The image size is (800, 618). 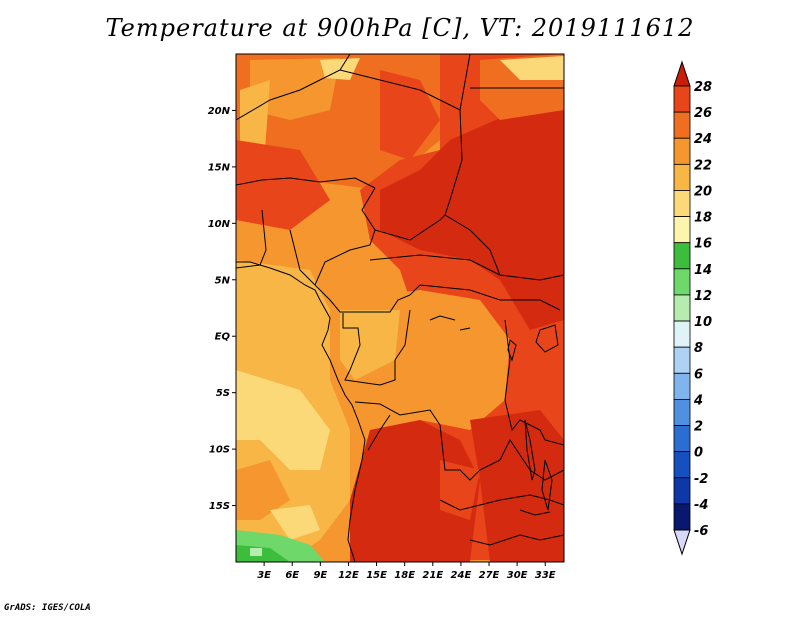 What do you see at coordinates (264, 575) in the screenshot?
I see `x-tick-label: 3E` at bounding box center [264, 575].